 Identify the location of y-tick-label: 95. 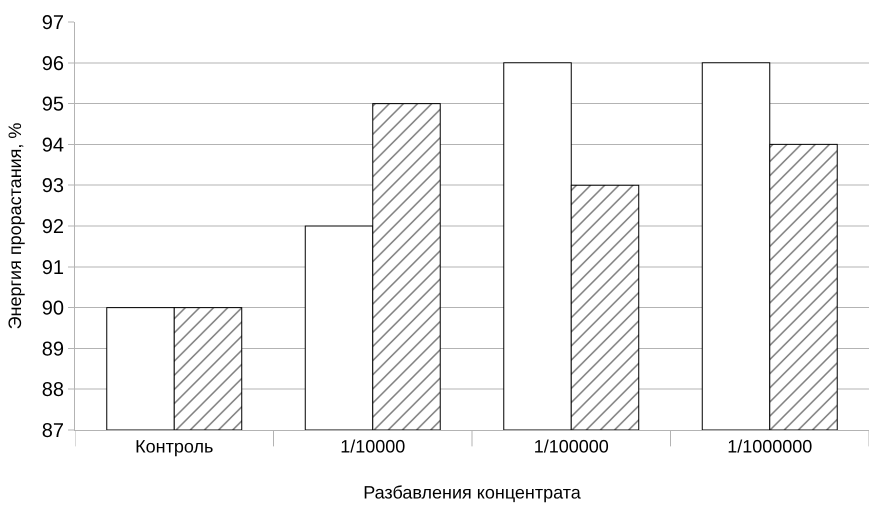
(53, 105).